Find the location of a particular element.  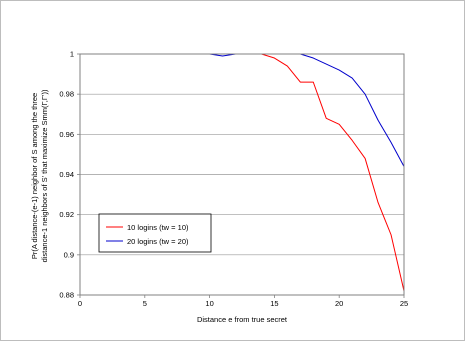

x-axis-ticks: 0 5 10 15 20 25 is located at coordinates (243, 301).